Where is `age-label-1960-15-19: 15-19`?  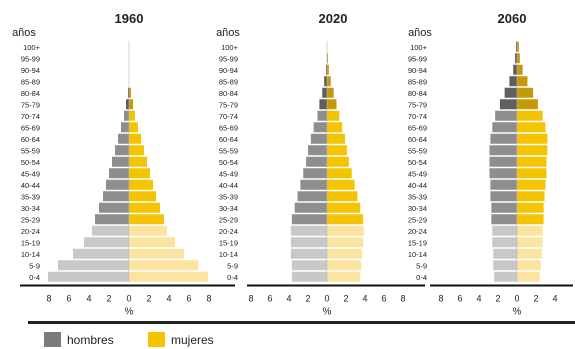
age-label-1960-15-19: 15-19 is located at coordinates (30, 242).